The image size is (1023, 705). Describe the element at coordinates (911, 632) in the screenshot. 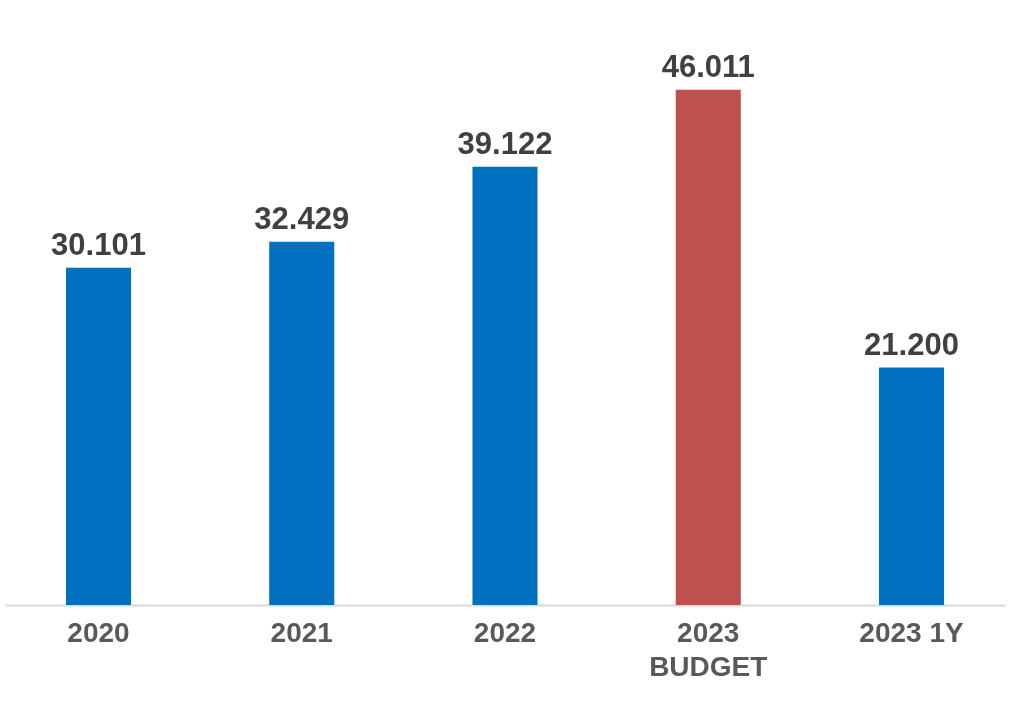

I see `x-tick-label: 2023 1Y` at that location.